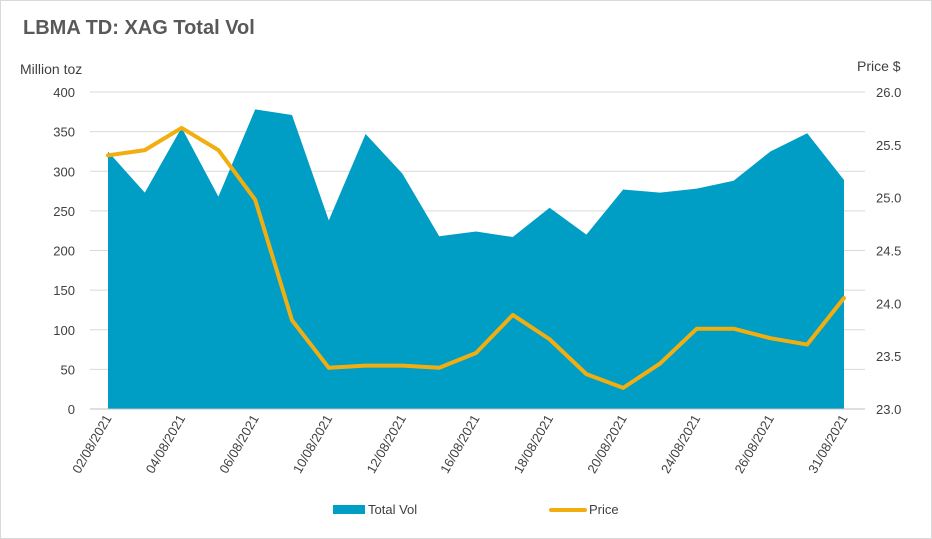 The width and height of the screenshot is (932, 539). Describe the element at coordinates (68, 369) in the screenshot. I see `y-tick-label-left: 50` at that location.